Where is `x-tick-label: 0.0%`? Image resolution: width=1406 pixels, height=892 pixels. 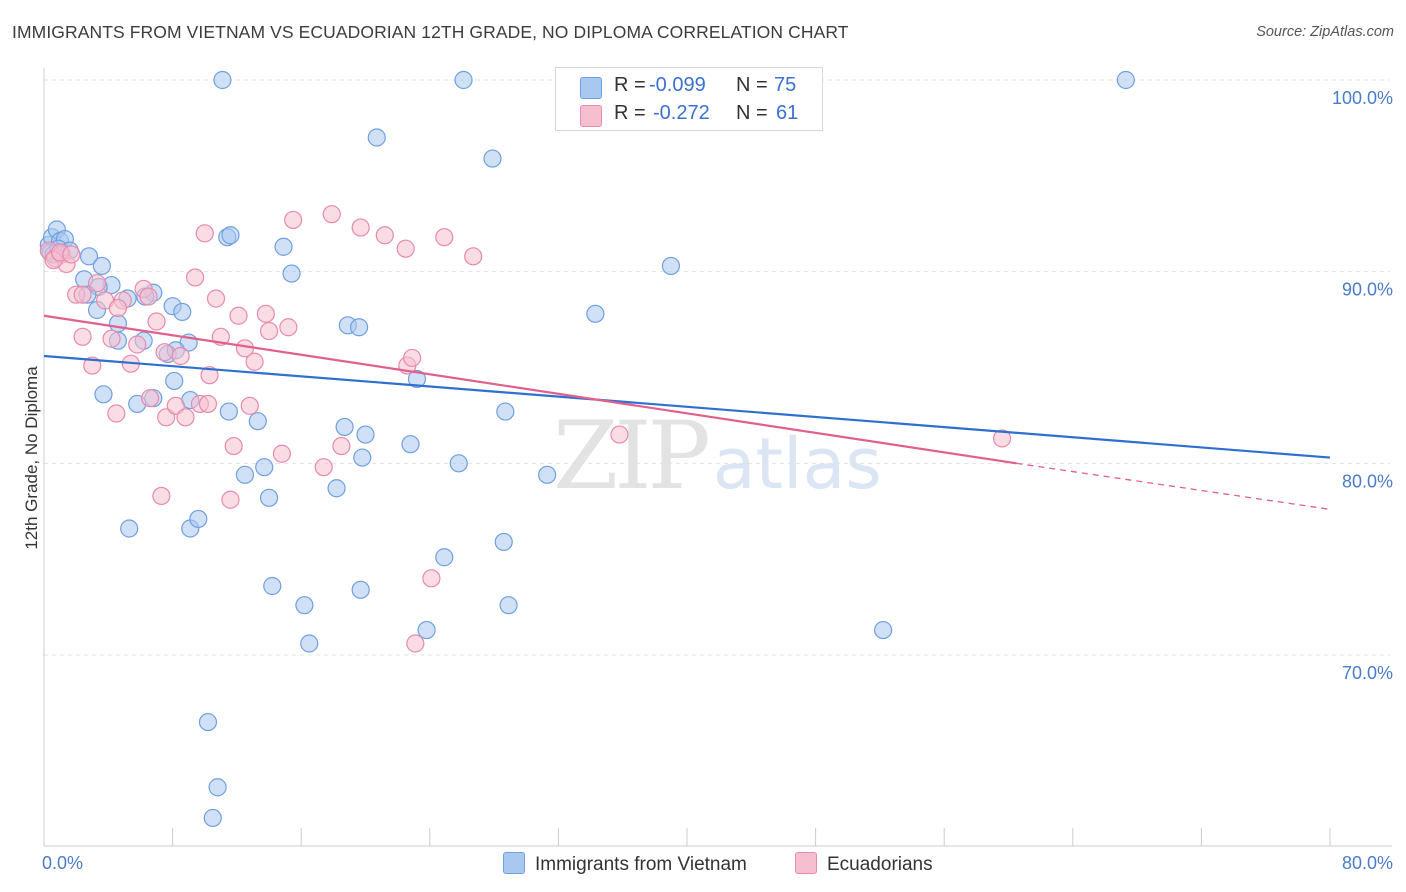
x-tick-label: 0.0% is located at coordinates (62, 863).